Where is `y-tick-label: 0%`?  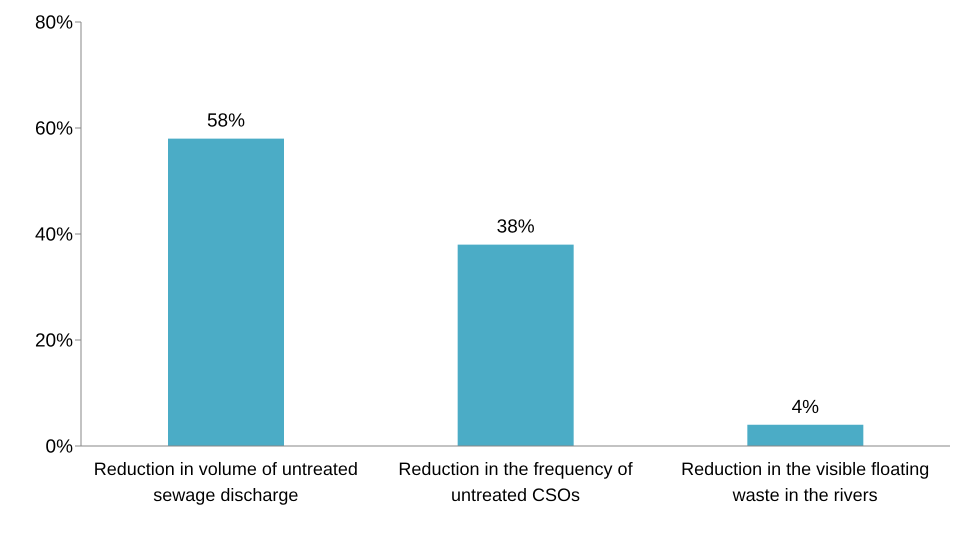
y-tick-label: 0% is located at coordinates (60, 447).